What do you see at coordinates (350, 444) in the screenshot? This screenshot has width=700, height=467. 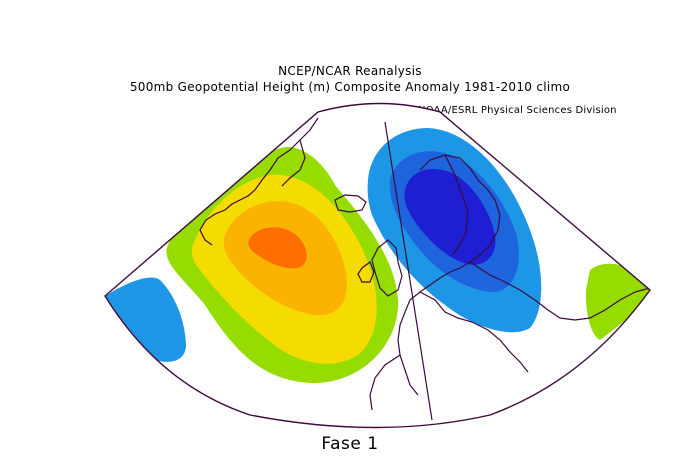 I see `phase-label: Fase 1` at bounding box center [350, 444].